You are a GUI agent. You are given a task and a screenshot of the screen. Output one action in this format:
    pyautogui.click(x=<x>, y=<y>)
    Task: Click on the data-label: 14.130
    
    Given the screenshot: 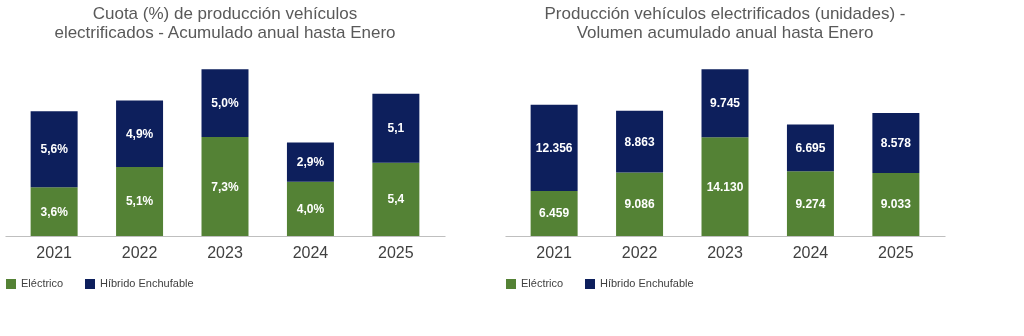 What is the action you would take?
    pyautogui.click(x=725, y=186)
    